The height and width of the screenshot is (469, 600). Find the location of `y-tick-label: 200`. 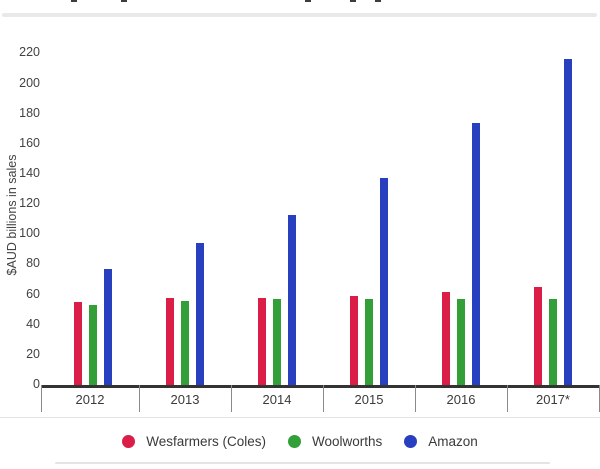

y-tick-label: 200 is located at coordinates (29, 82).